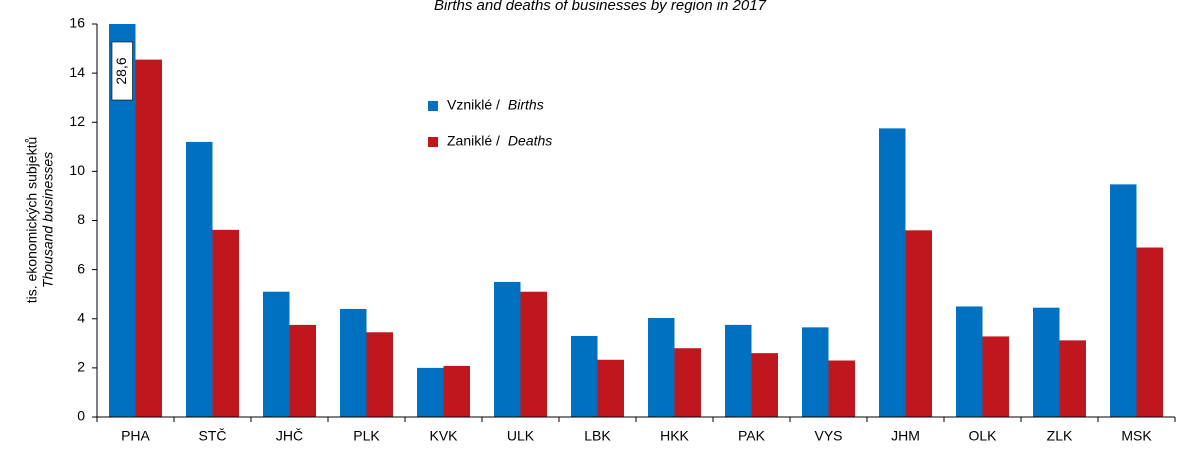 The height and width of the screenshot is (449, 1188). Describe the element at coordinates (81, 317) in the screenshot. I see `y-tick-label: 4` at that location.